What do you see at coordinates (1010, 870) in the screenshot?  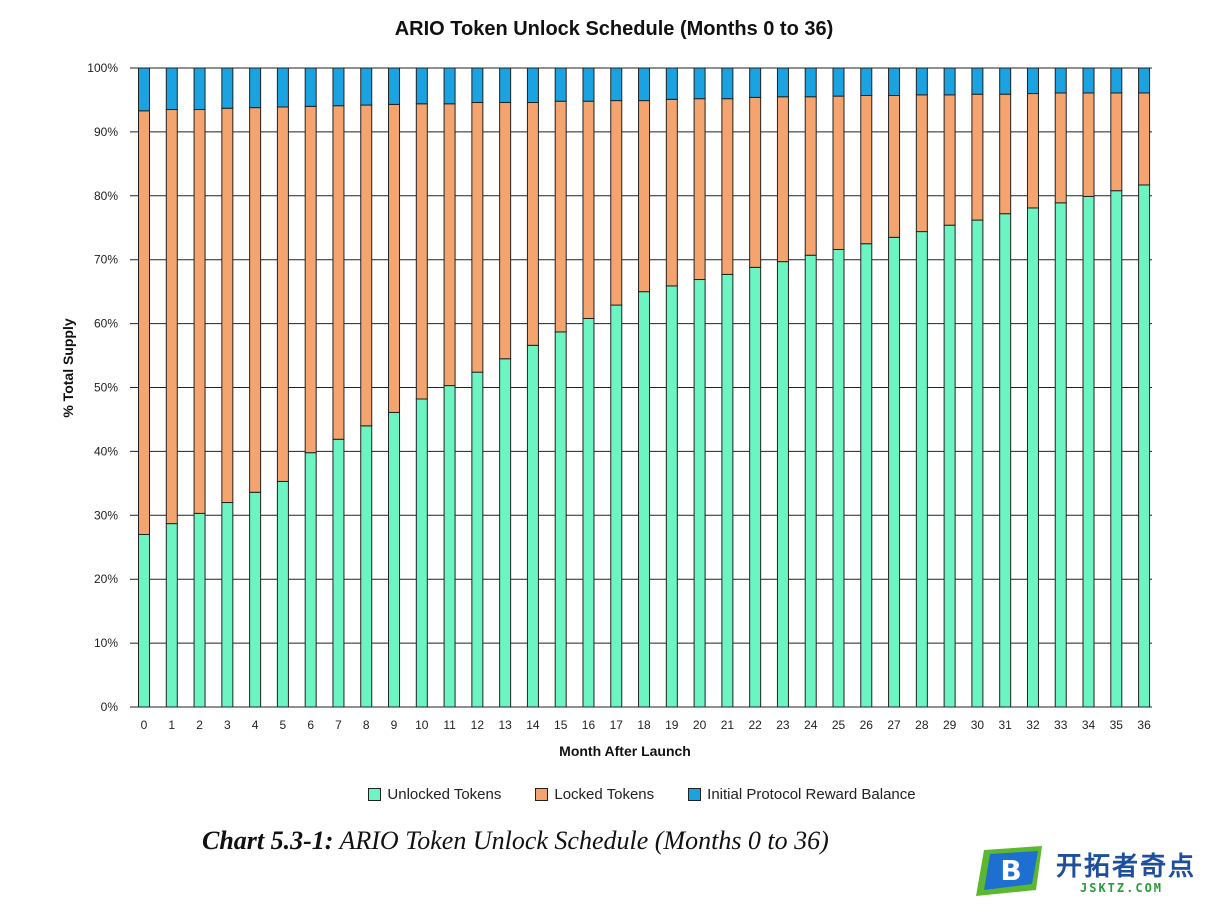 I see `watermark-logo-letter: B` at bounding box center [1010, 870].